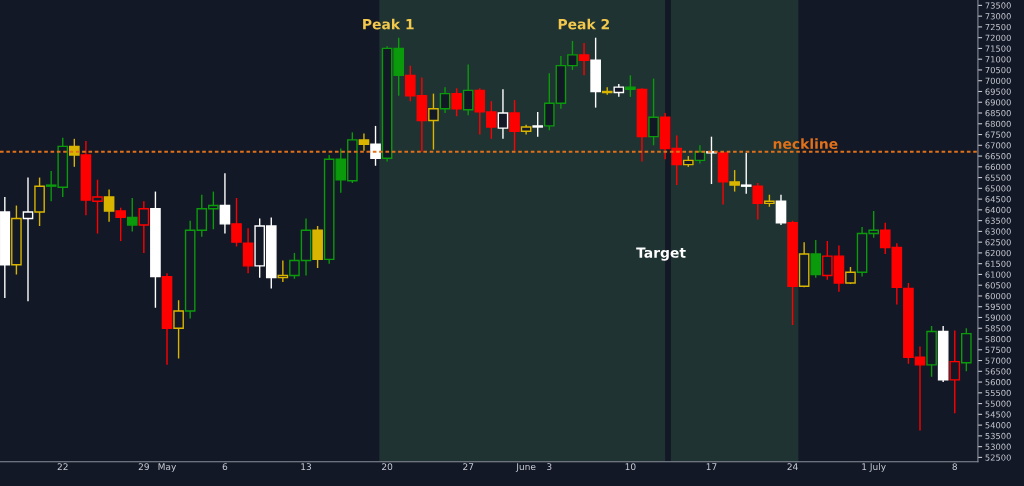 The image size is (1024, 486). Describe the element at coordinates (711, 466) in the screenshot. I see `x-tick-label: 17` at that location.